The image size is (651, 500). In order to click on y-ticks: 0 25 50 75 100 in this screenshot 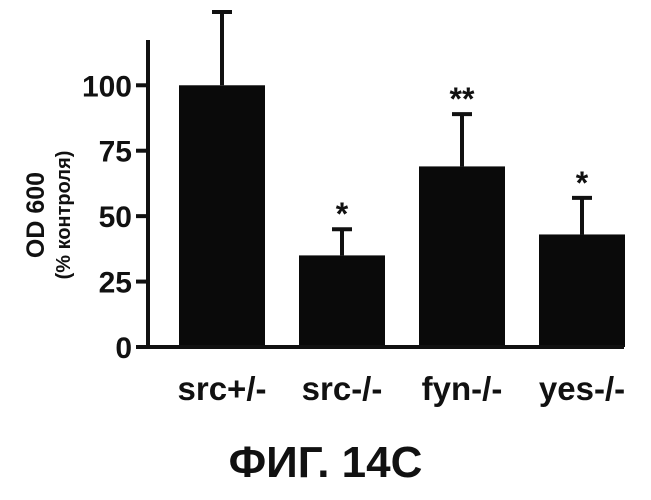, I will do `click(115, 217)`.